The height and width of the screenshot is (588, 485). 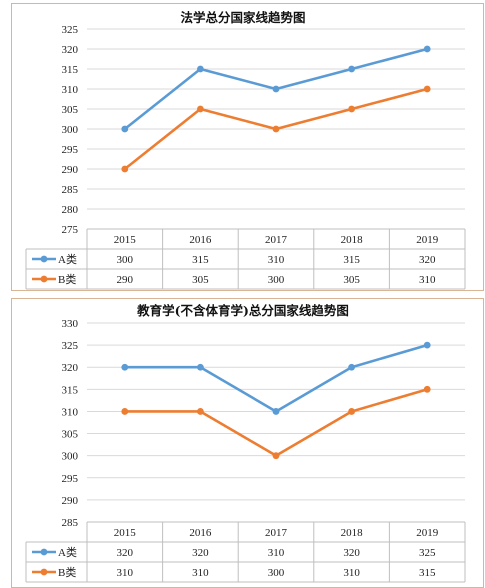 I want to click on table-value: 290, so click(x=125, y=280).